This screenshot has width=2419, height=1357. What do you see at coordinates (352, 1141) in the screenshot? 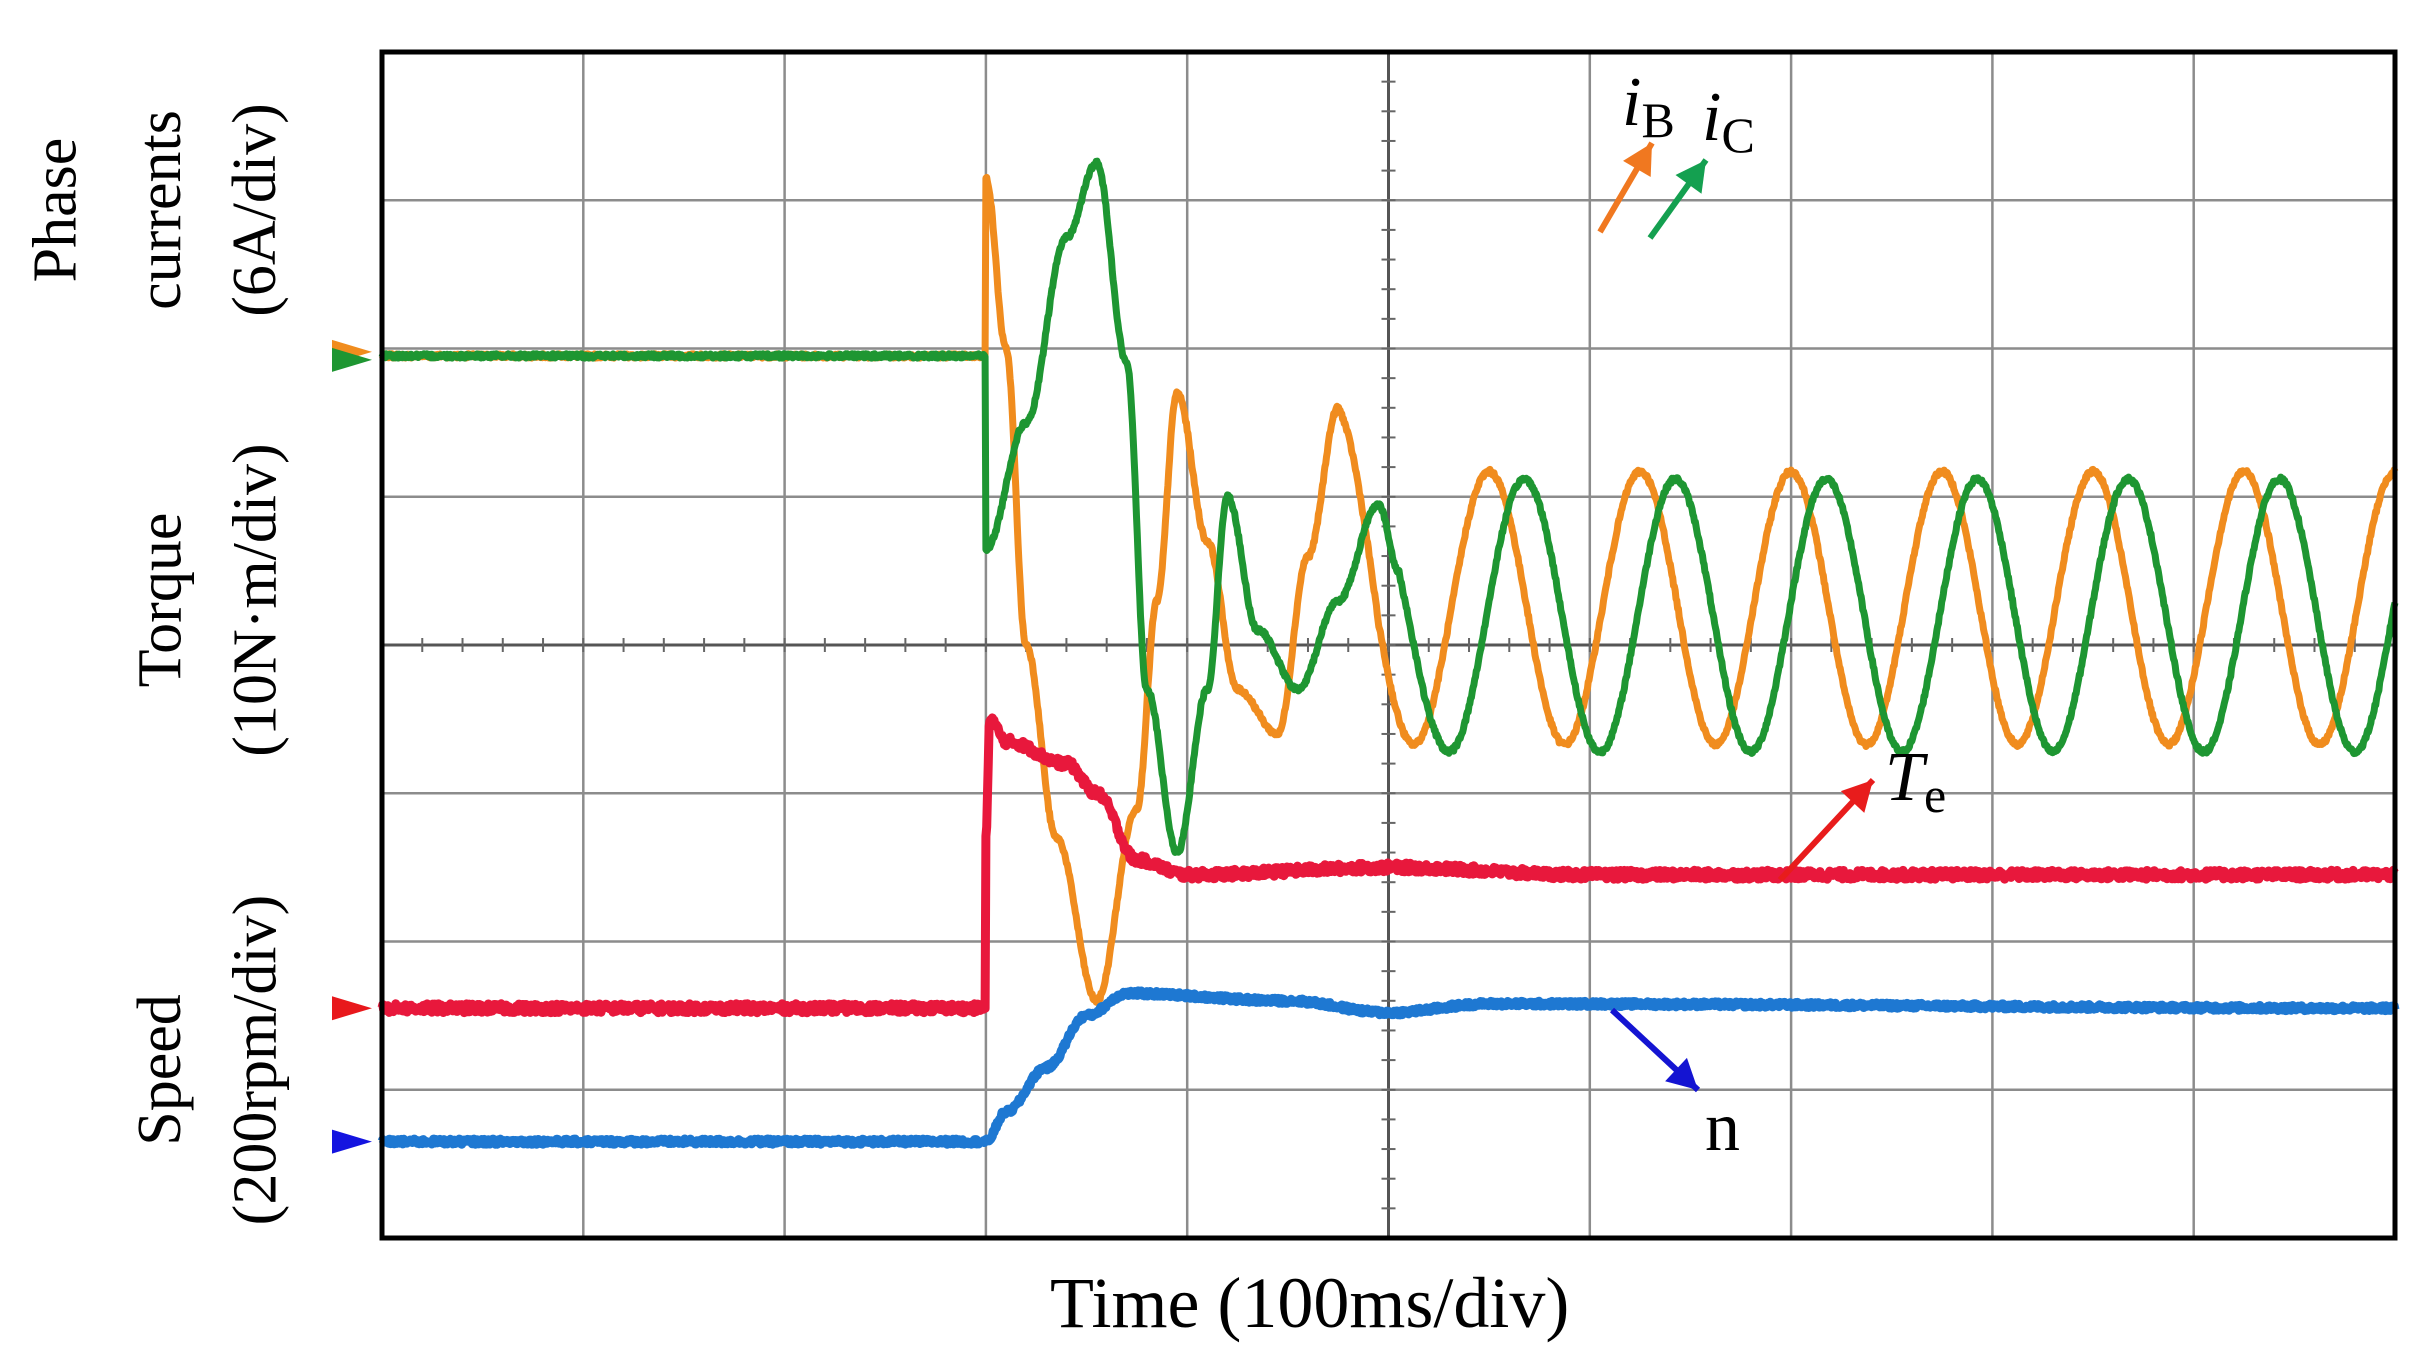
I see `zero-marker-n` at bounding box center [352, 1141].